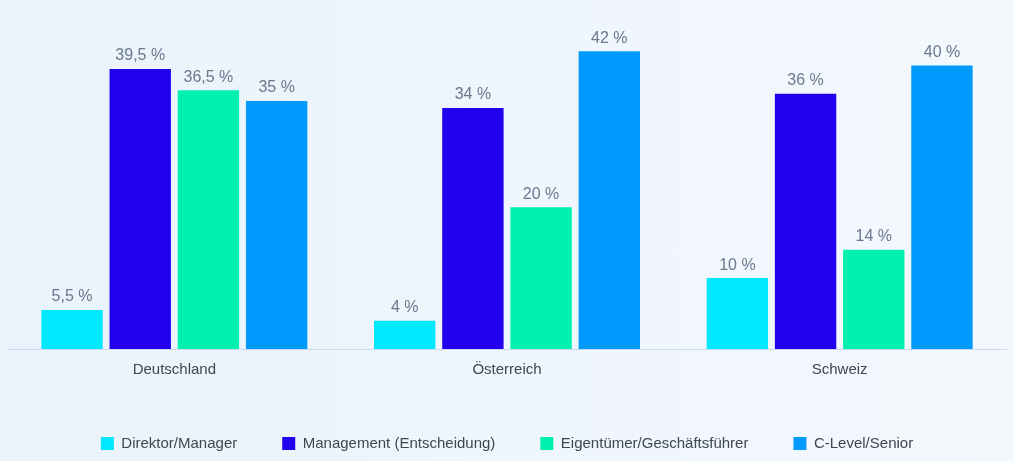 This screenshot has height=461, width=1014. What do you see at coordinates (654, 442) in the screenshot?
I see `legend-label: Eigentümer/Geschäftsführer` at bounding box center [654, 442].